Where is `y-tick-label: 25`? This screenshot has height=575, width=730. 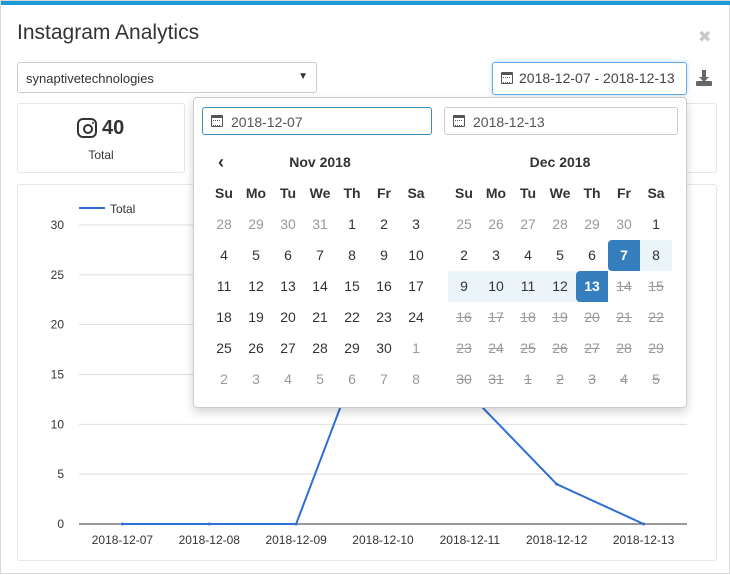
y-tick-label: 25 is located at coordinates (58, 275).